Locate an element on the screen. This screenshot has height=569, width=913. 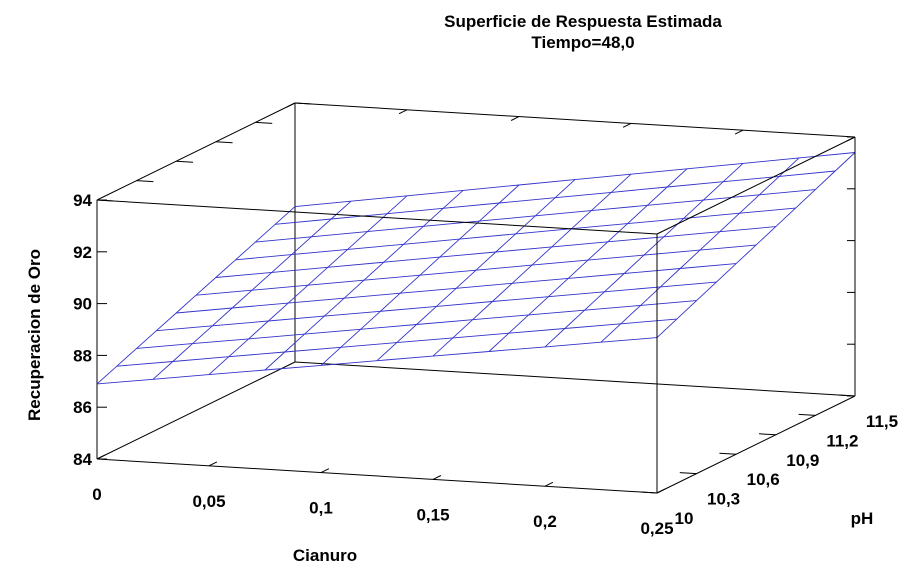
z-axis-label: Recuperacion de Oro is located at coordinates (34, 335).